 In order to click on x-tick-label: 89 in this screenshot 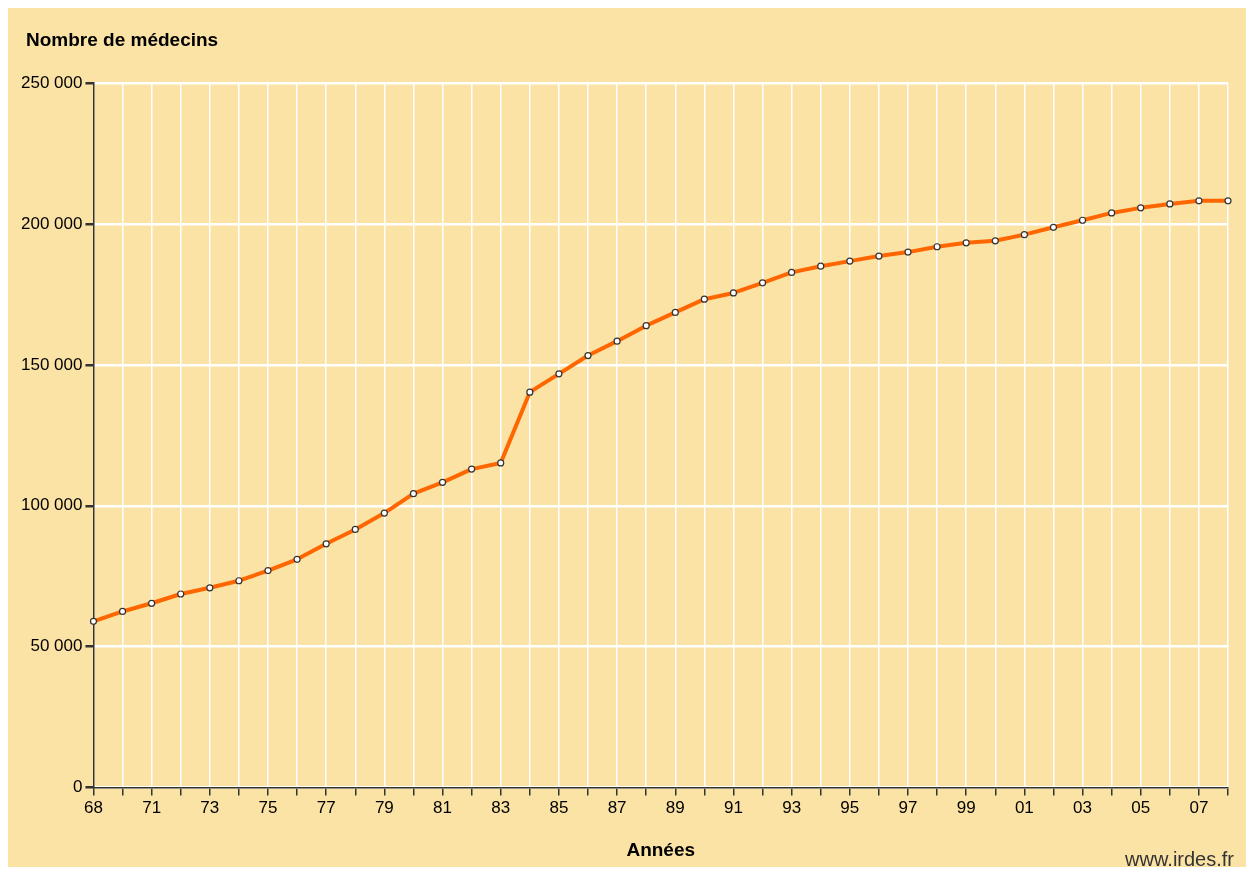, I will do `click(675, 808)`.